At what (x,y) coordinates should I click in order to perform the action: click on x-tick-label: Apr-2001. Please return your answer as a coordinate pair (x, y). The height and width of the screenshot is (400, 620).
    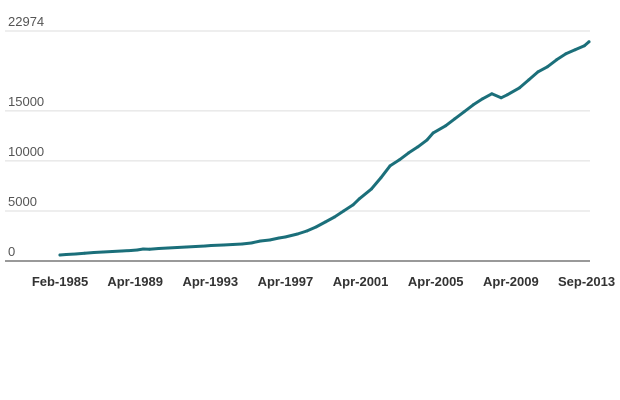
    Looking at the image, I should click on (361, 281).